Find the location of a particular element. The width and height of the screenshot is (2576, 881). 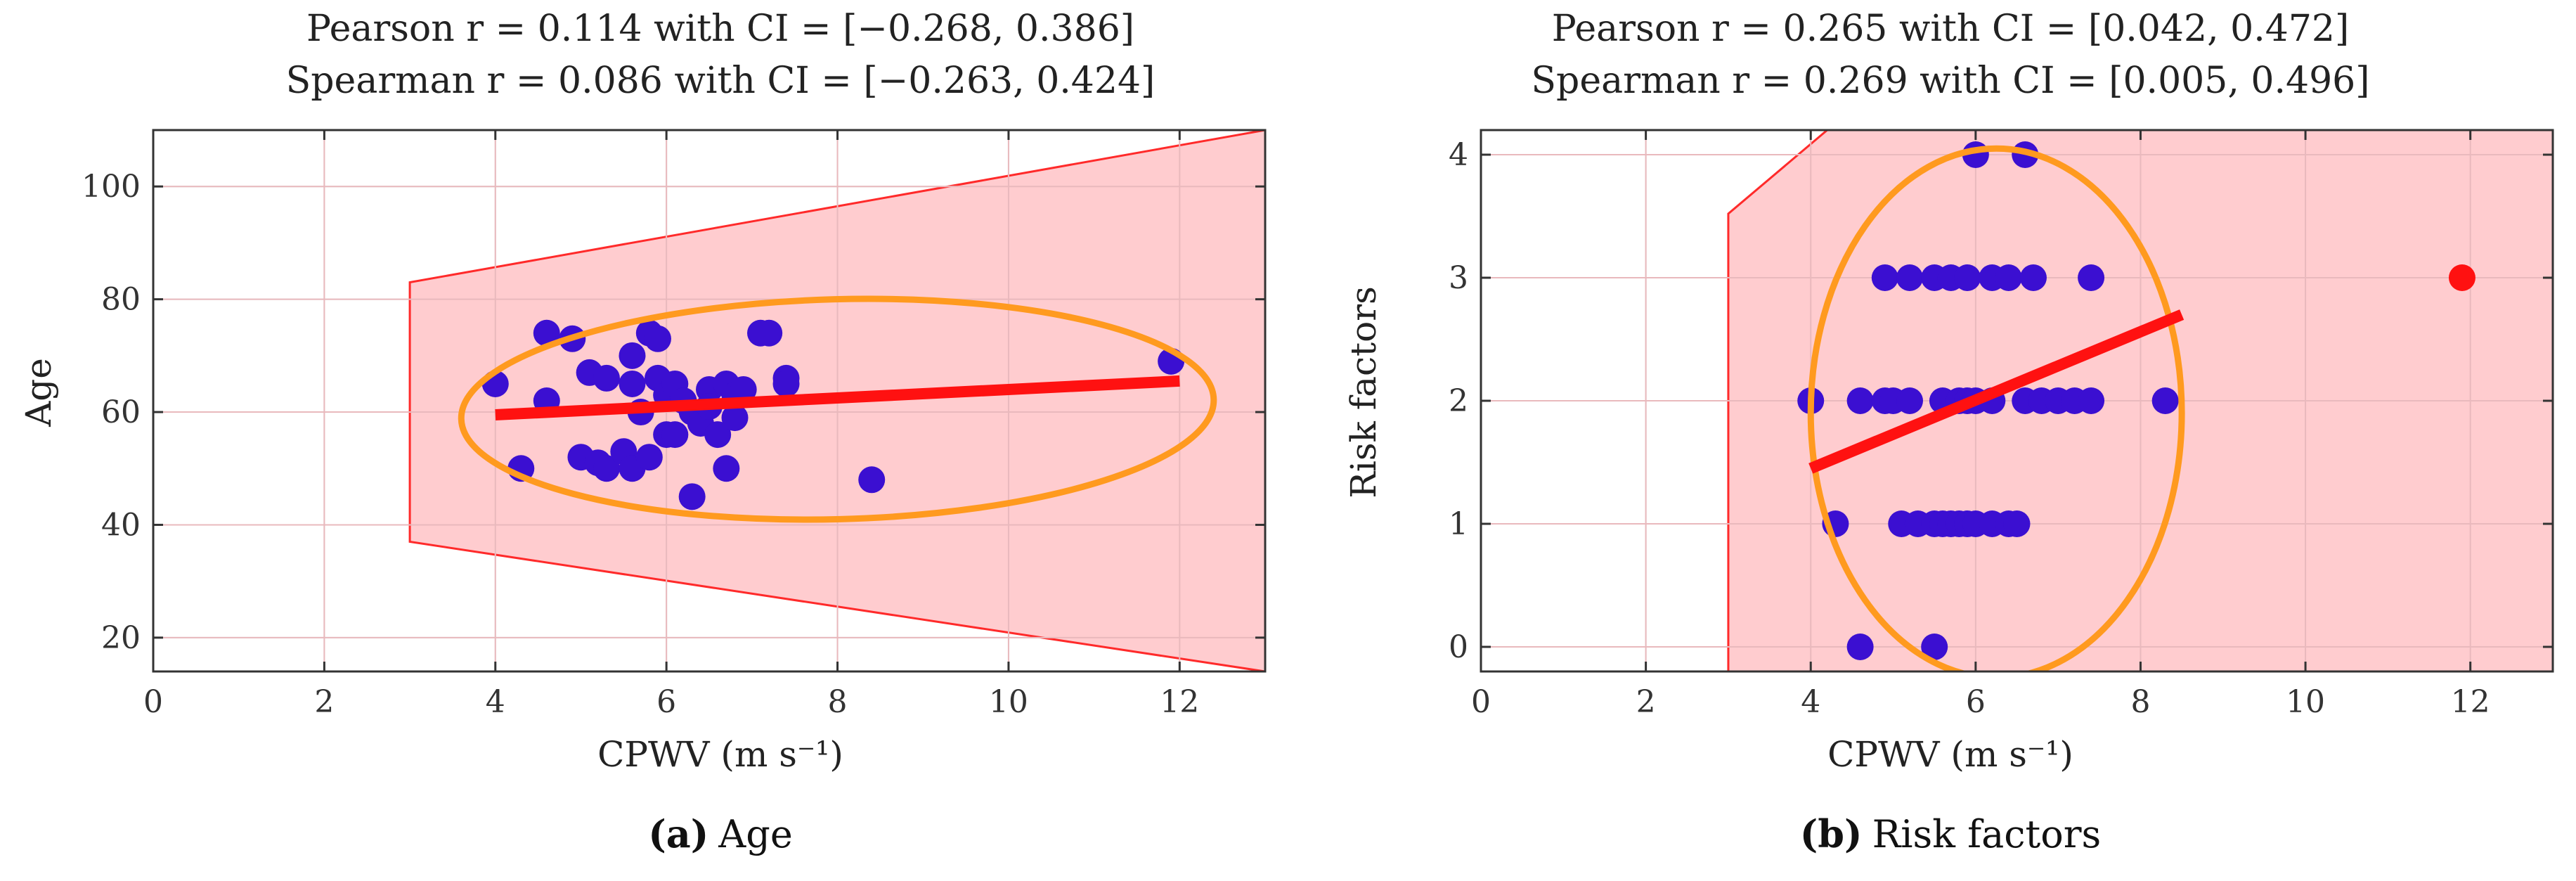

y-axis-label: Risk factors is located at coordinates (1364, 392).